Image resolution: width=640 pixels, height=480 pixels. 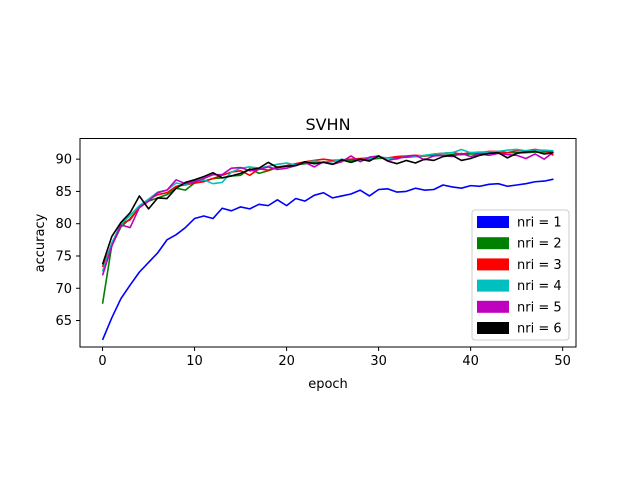 What do you see at coordinates (67, 241) in the screenshot?
I see `y-axis: 65 70 75 80 85 90` at bounding box center [67, 241].